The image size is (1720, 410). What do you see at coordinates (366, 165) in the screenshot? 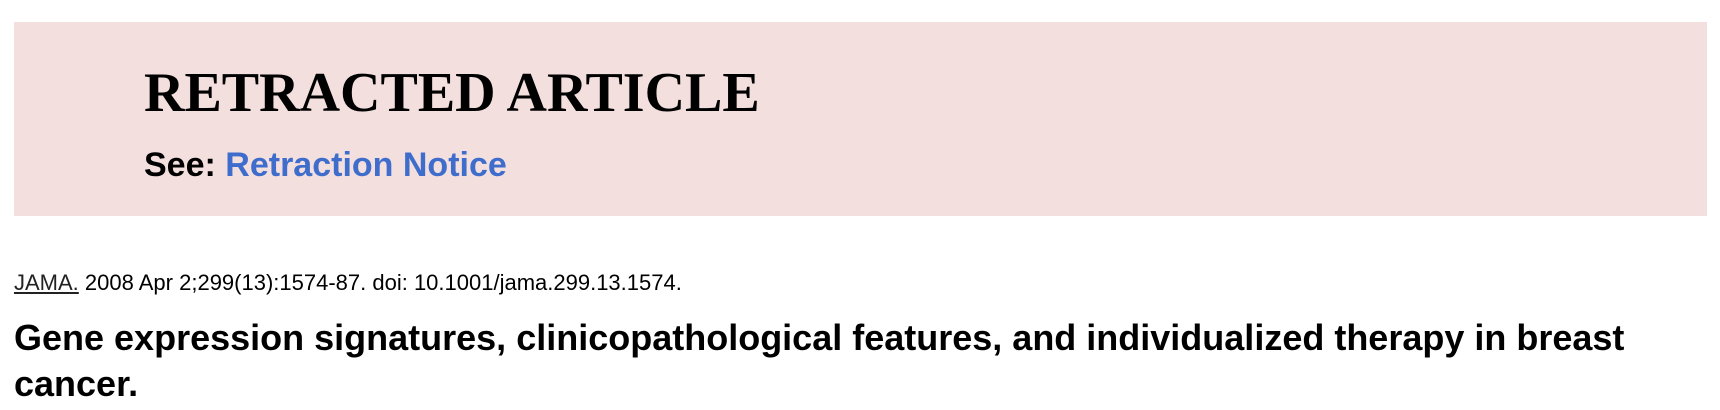
I see `retraction-notice-link: Retraction Notice` at bounding box center [366, 165].